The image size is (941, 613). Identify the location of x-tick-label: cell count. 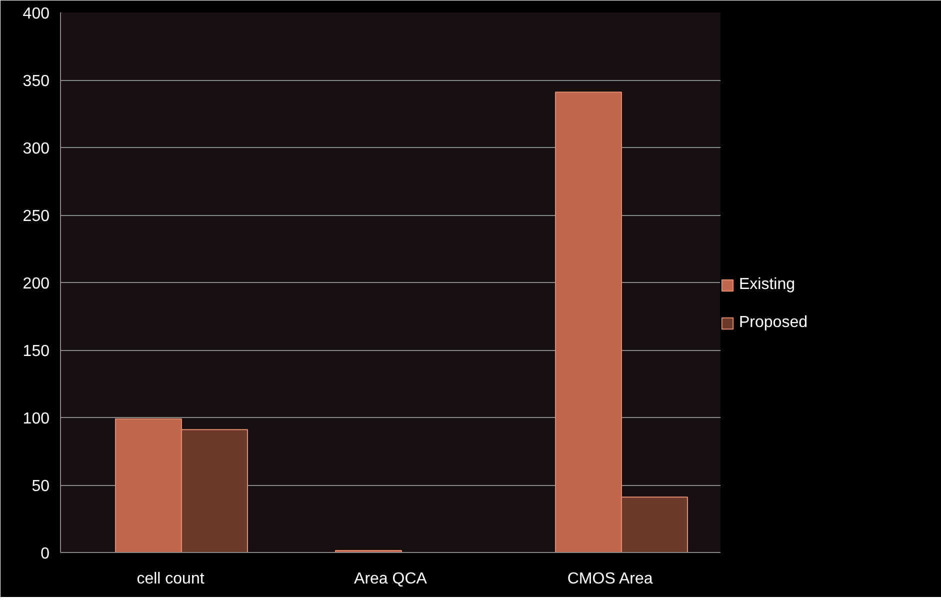
(170, 579).